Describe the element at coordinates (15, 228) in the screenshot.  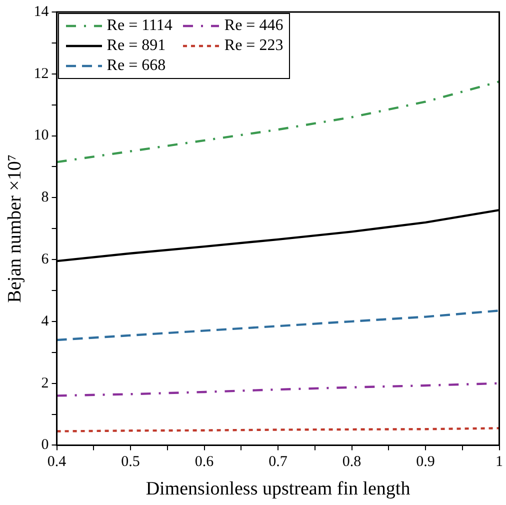
I see `y-axis-title: Bejan number ×10⁷` at that location.